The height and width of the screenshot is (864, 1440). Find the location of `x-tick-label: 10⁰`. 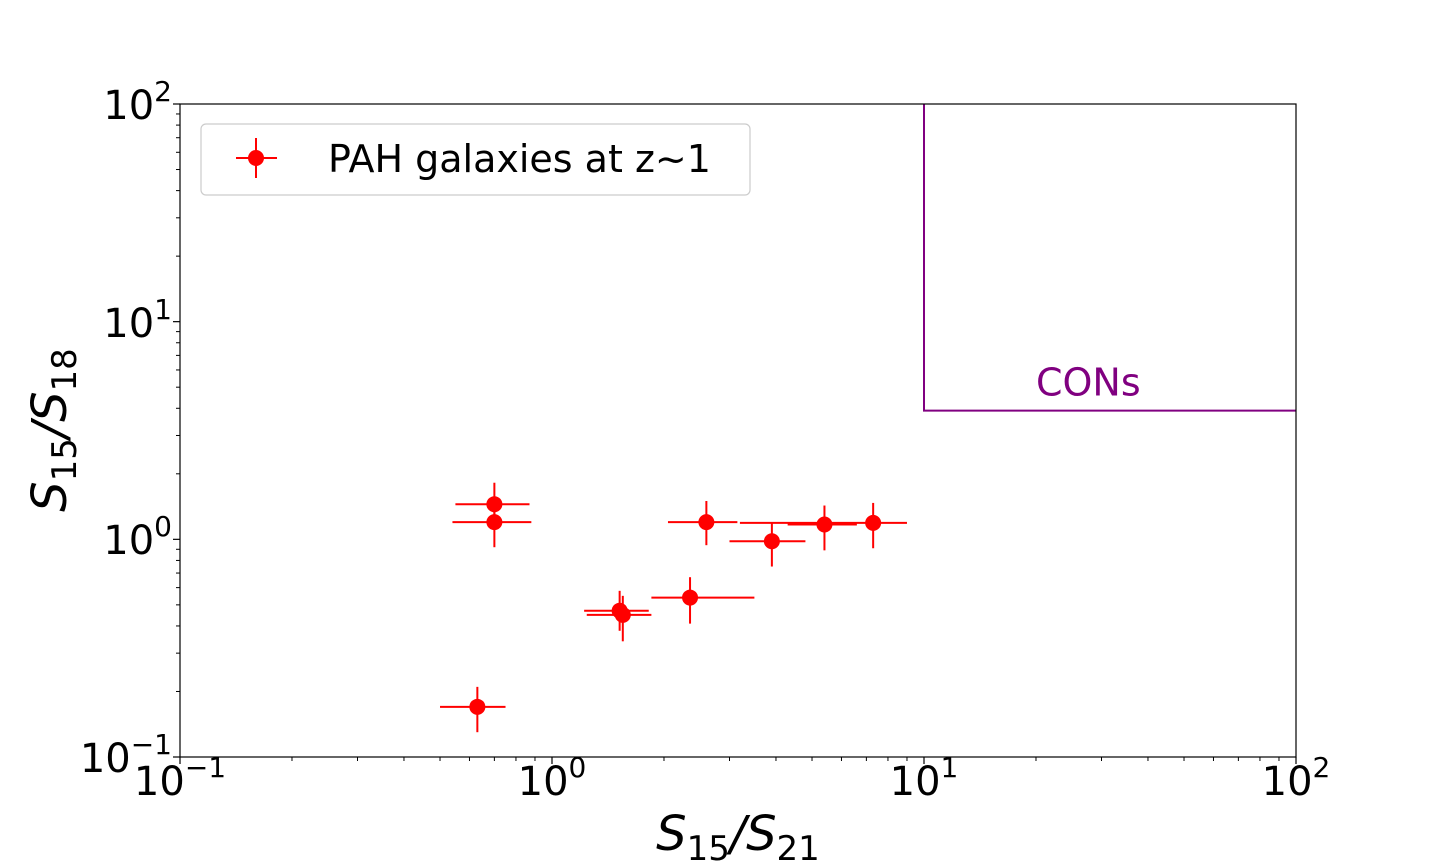

x-tick-label: 10⁰ is located at coordinates (552, 778).